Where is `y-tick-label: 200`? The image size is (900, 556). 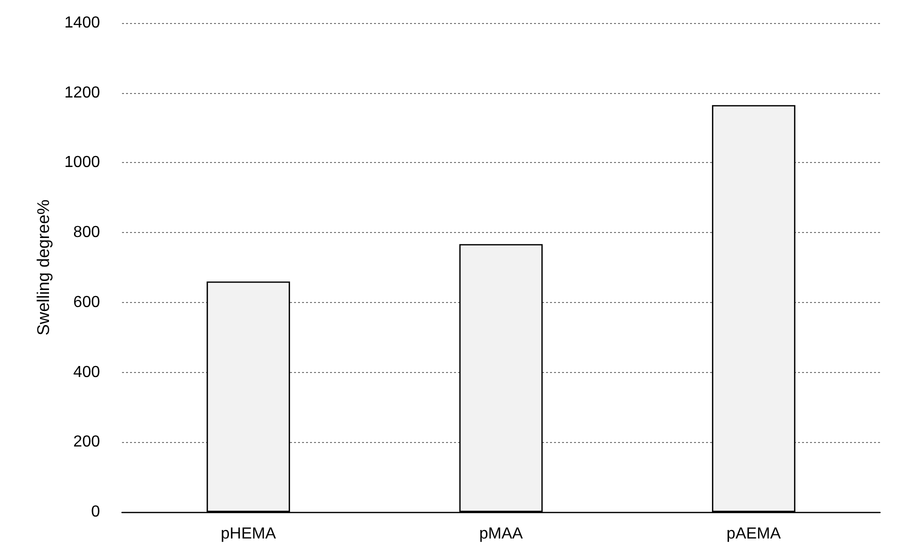 y-tick-label: 200 is located at coordinates (86, 442).